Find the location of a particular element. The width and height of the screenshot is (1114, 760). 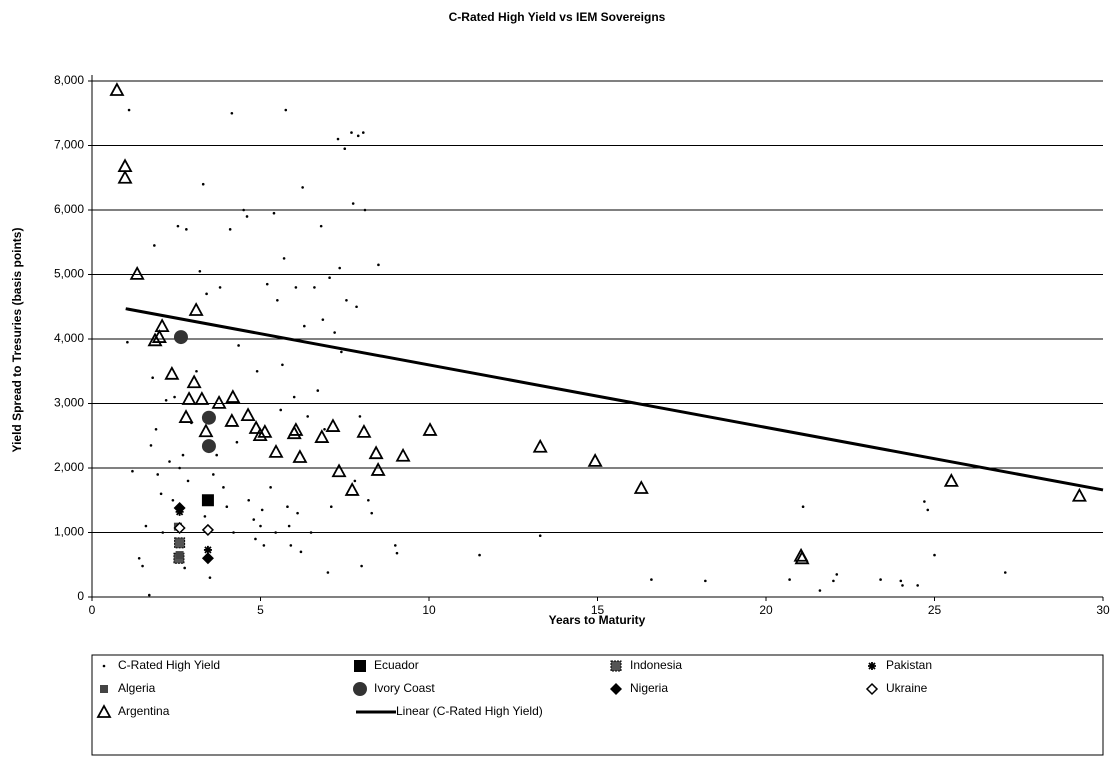

x-tick-label: 0 is located at coordinates (92, 610).